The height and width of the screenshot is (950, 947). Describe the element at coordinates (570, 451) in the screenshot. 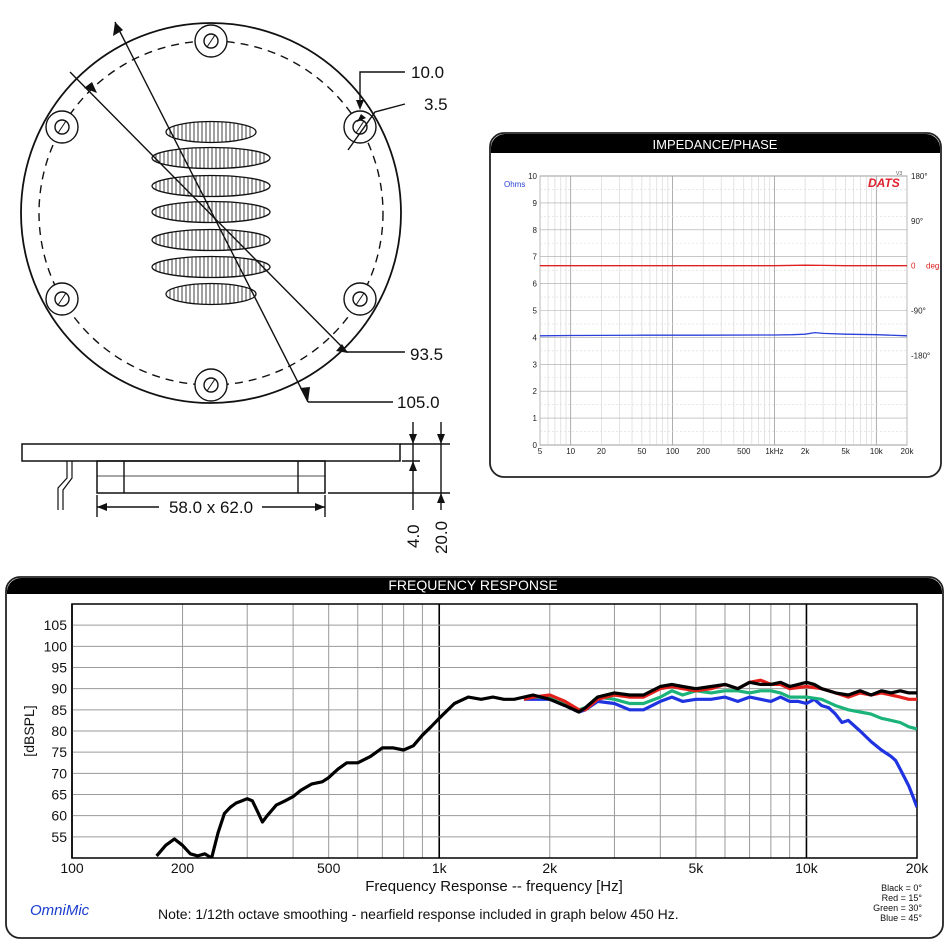

I see `impedance-x-tick-label: 10` at that location.